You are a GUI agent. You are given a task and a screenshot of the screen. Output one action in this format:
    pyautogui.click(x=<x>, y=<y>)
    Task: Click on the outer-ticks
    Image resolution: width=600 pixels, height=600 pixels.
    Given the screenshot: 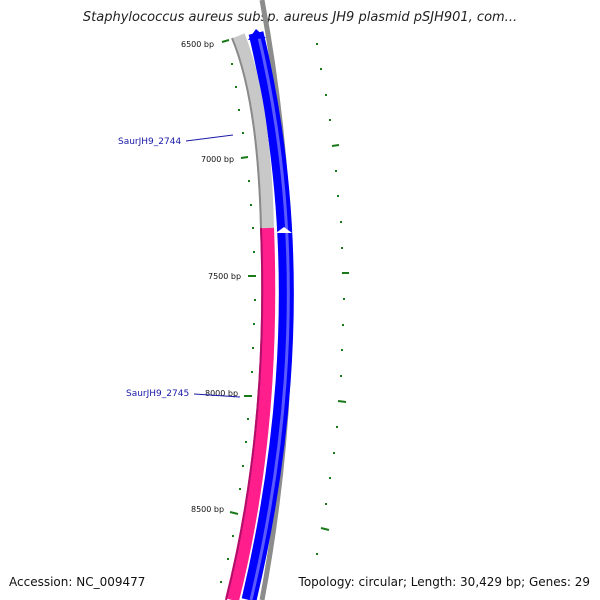 What is the action you would take?
    pyautogui.click(x=332, y=299)
    